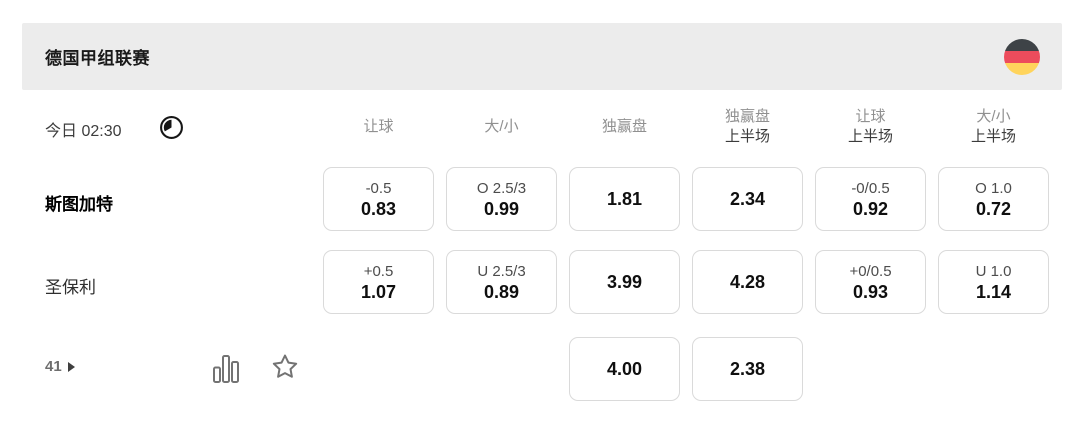 Image resolution: width=1077 pixels, height=421 pixels. Describe the element at coordinates (71, 366) in the screenshot. I see `caret-right-icon` at that location.